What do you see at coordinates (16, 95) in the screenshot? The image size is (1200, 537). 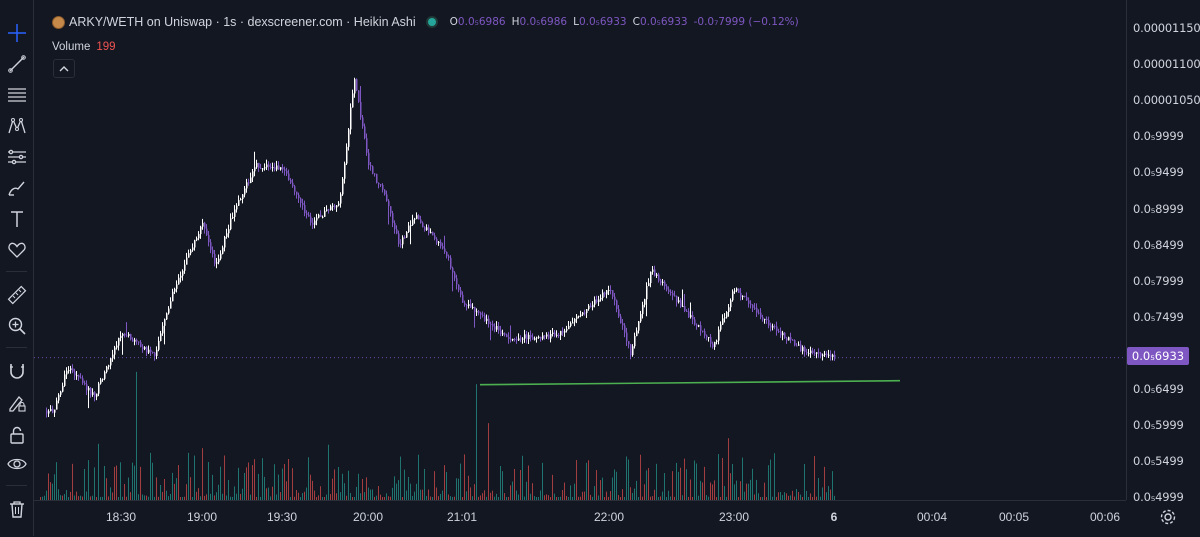 I see `fib-retracement-icon` at bounding box center [16, 95].